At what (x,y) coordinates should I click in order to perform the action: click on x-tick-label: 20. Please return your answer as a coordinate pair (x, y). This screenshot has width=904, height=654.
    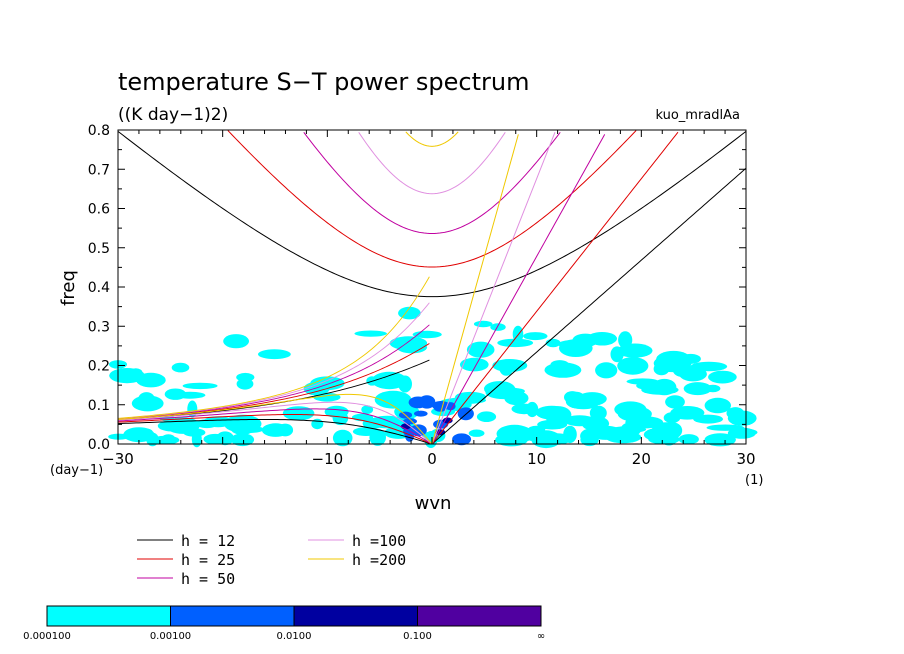
    Looking at the image, I should click on (641, 459).